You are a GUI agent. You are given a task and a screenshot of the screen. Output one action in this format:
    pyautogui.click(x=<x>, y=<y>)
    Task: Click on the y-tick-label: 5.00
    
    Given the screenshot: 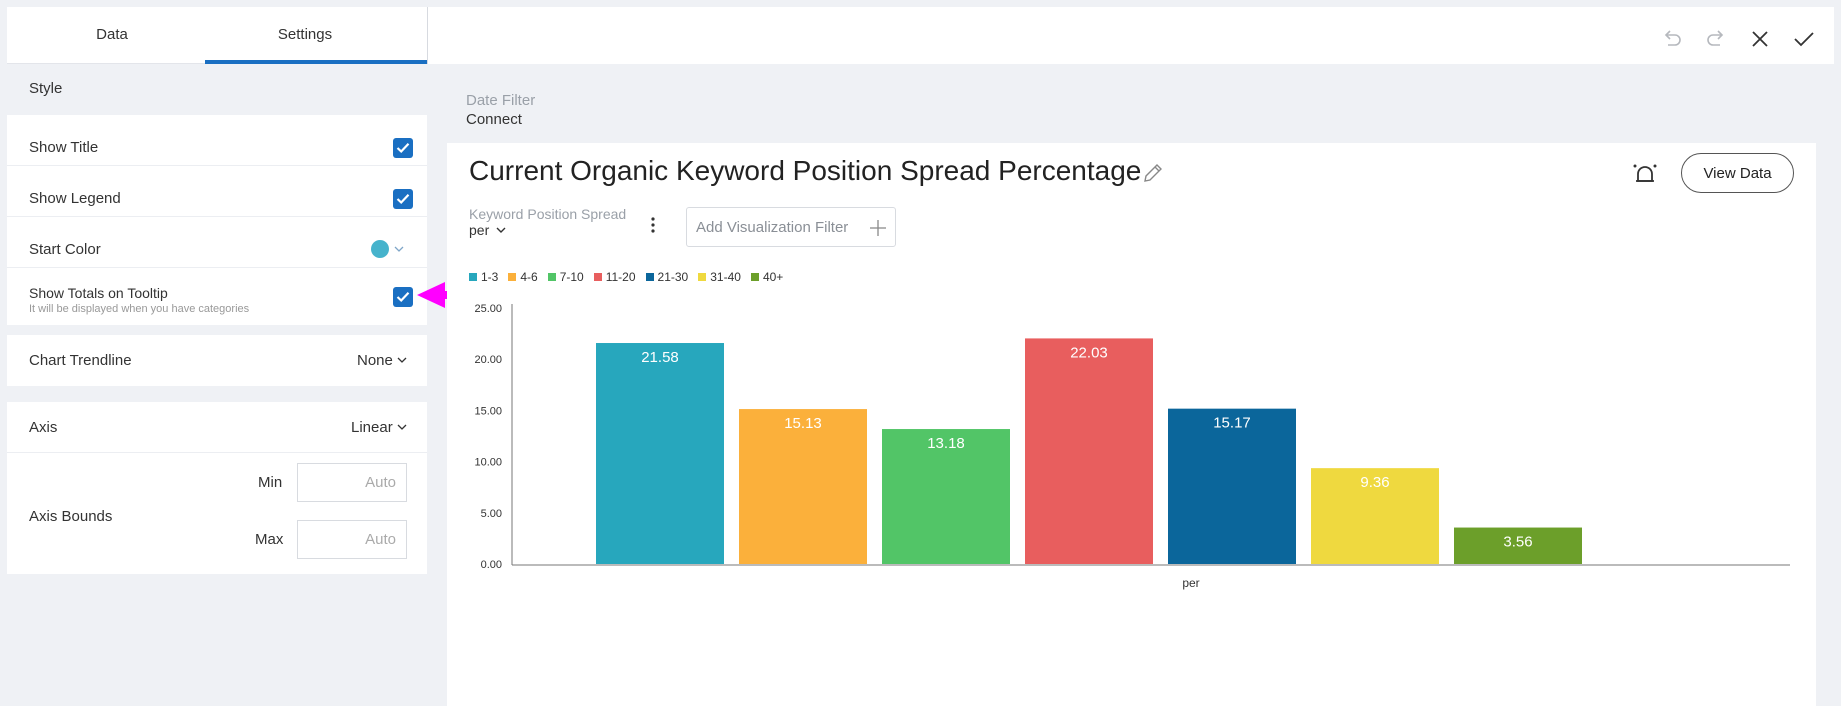 What is the action you would take?
    pyautogui.click(x=491, y=514)
    